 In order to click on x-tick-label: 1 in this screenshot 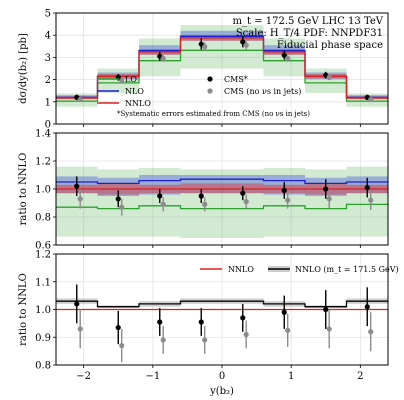, I will do `click(291, 376)`.